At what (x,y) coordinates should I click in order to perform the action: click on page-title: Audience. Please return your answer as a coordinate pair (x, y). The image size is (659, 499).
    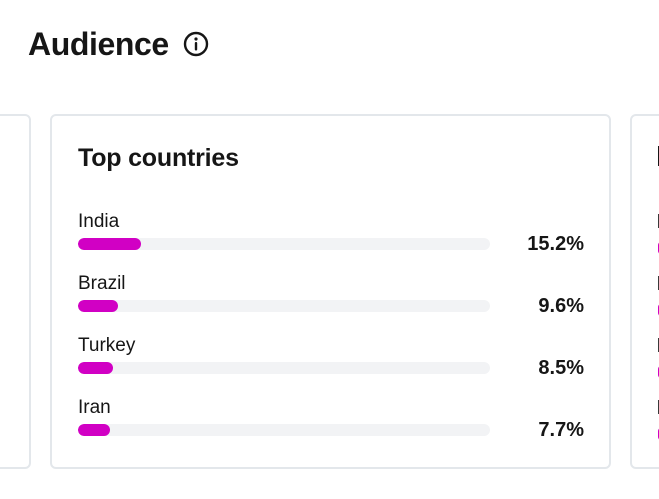
    Looking at the image, I should click on (98, 44).